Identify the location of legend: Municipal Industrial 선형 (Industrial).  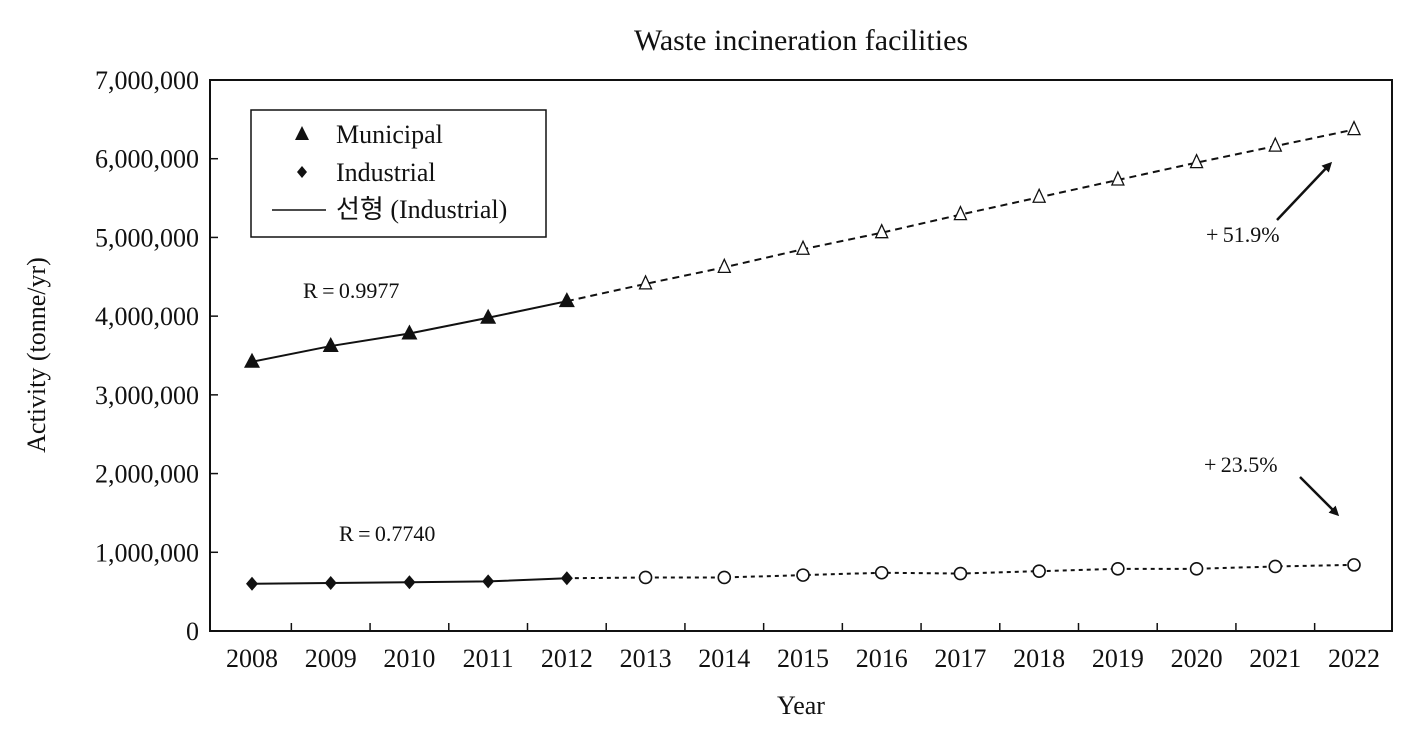
(398, 173).